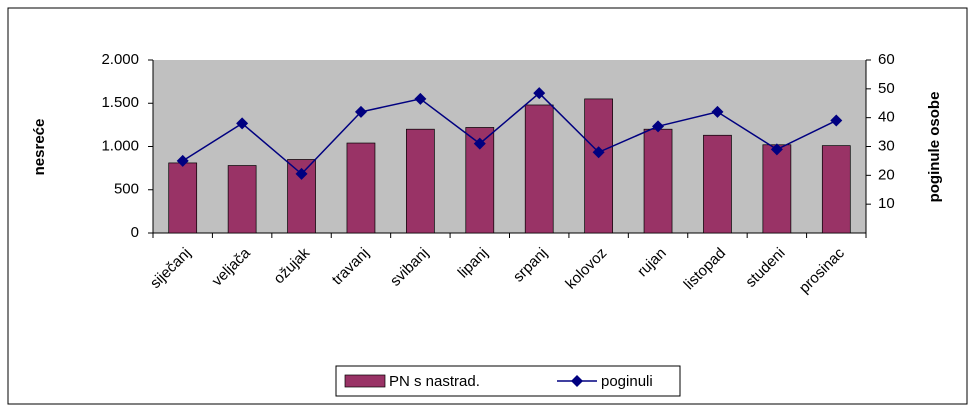 This screenshot has height=412, width=975. Describe the element at coordinates (126, 189) in the screenshot. I see `y-tick-label: 500` at that location.